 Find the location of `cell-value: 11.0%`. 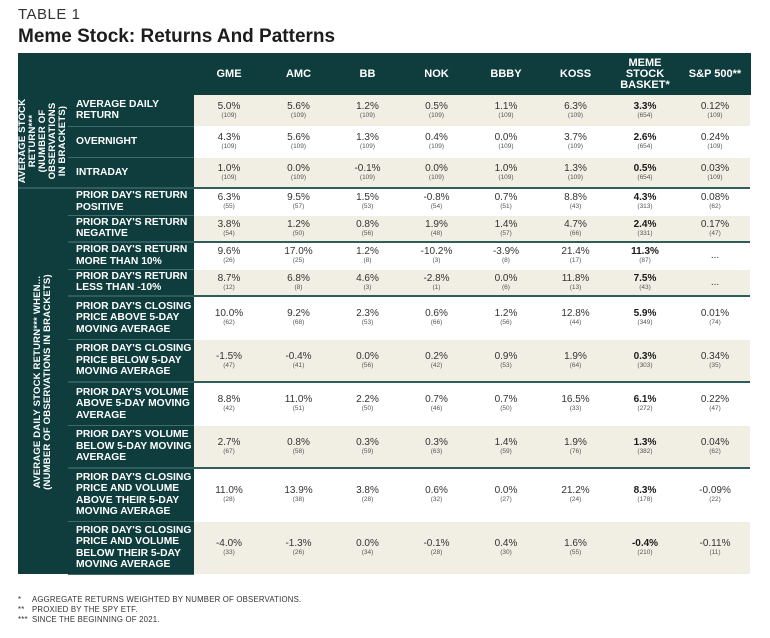

cell-value: 11.0% is located at coordinates (298, 400).